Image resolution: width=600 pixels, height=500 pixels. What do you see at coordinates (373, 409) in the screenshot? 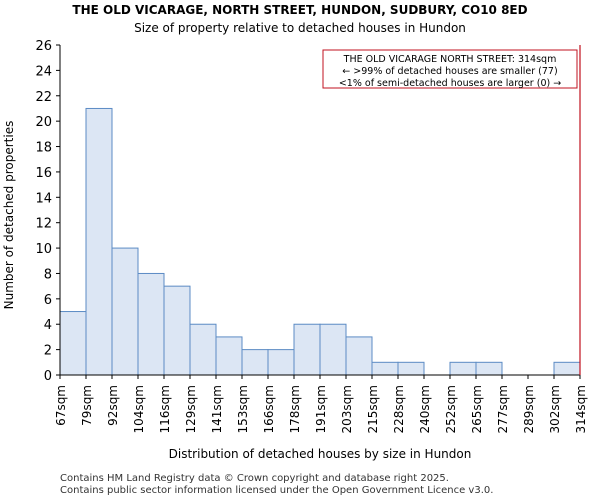
I see `x-tick-label: 215sqm` at bounding box center [373, 409].